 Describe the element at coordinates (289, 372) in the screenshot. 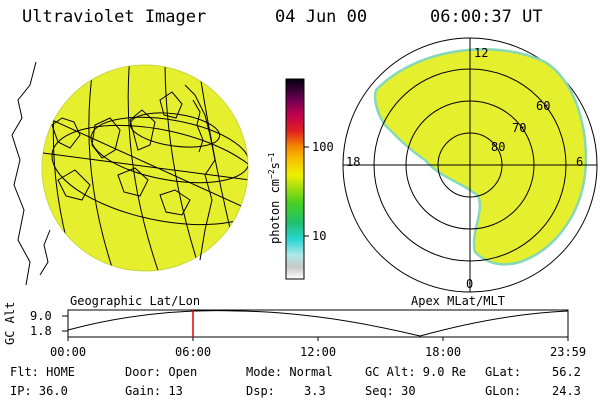

I see `status-mode: Mode: Normal` at that location.